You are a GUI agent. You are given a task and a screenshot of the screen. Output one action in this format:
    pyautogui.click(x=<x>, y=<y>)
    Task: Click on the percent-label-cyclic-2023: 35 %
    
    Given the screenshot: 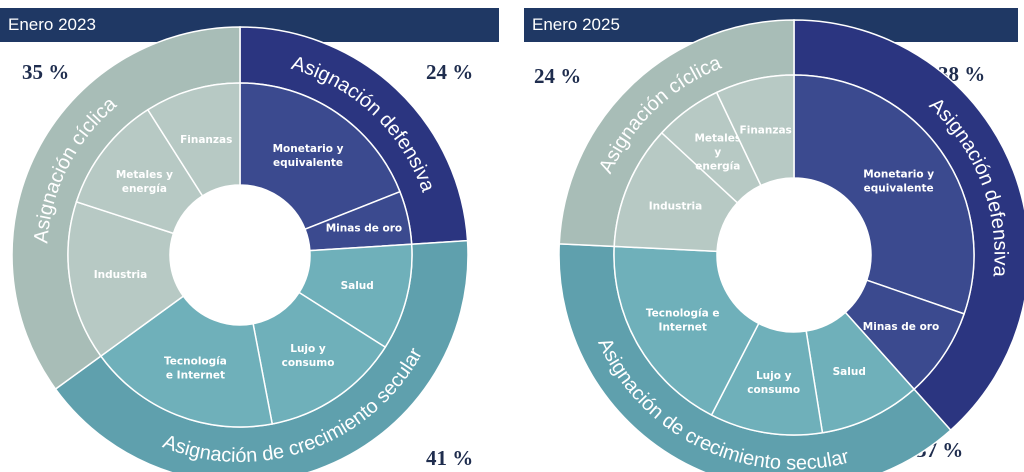 What is the action you would take?
    pyautogui.click(x=46, y=72)
    